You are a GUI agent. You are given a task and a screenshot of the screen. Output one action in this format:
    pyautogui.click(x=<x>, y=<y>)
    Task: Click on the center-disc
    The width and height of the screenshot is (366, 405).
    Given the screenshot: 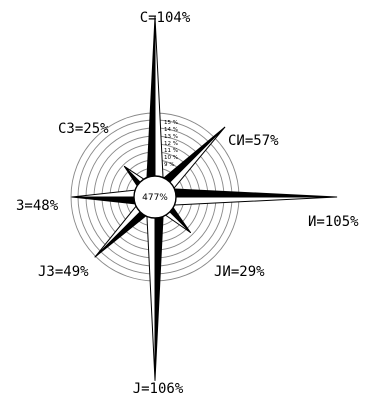 What is the action you would take?
    pyautogui.click(x=155, y=197)
    